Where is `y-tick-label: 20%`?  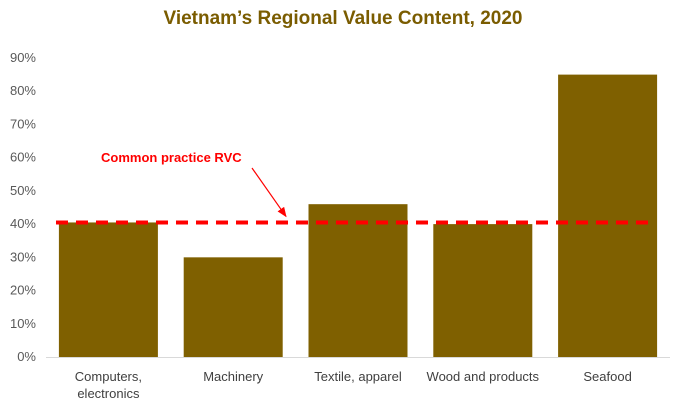
y-tick-label: 20% is located at coordinates (23, 290).